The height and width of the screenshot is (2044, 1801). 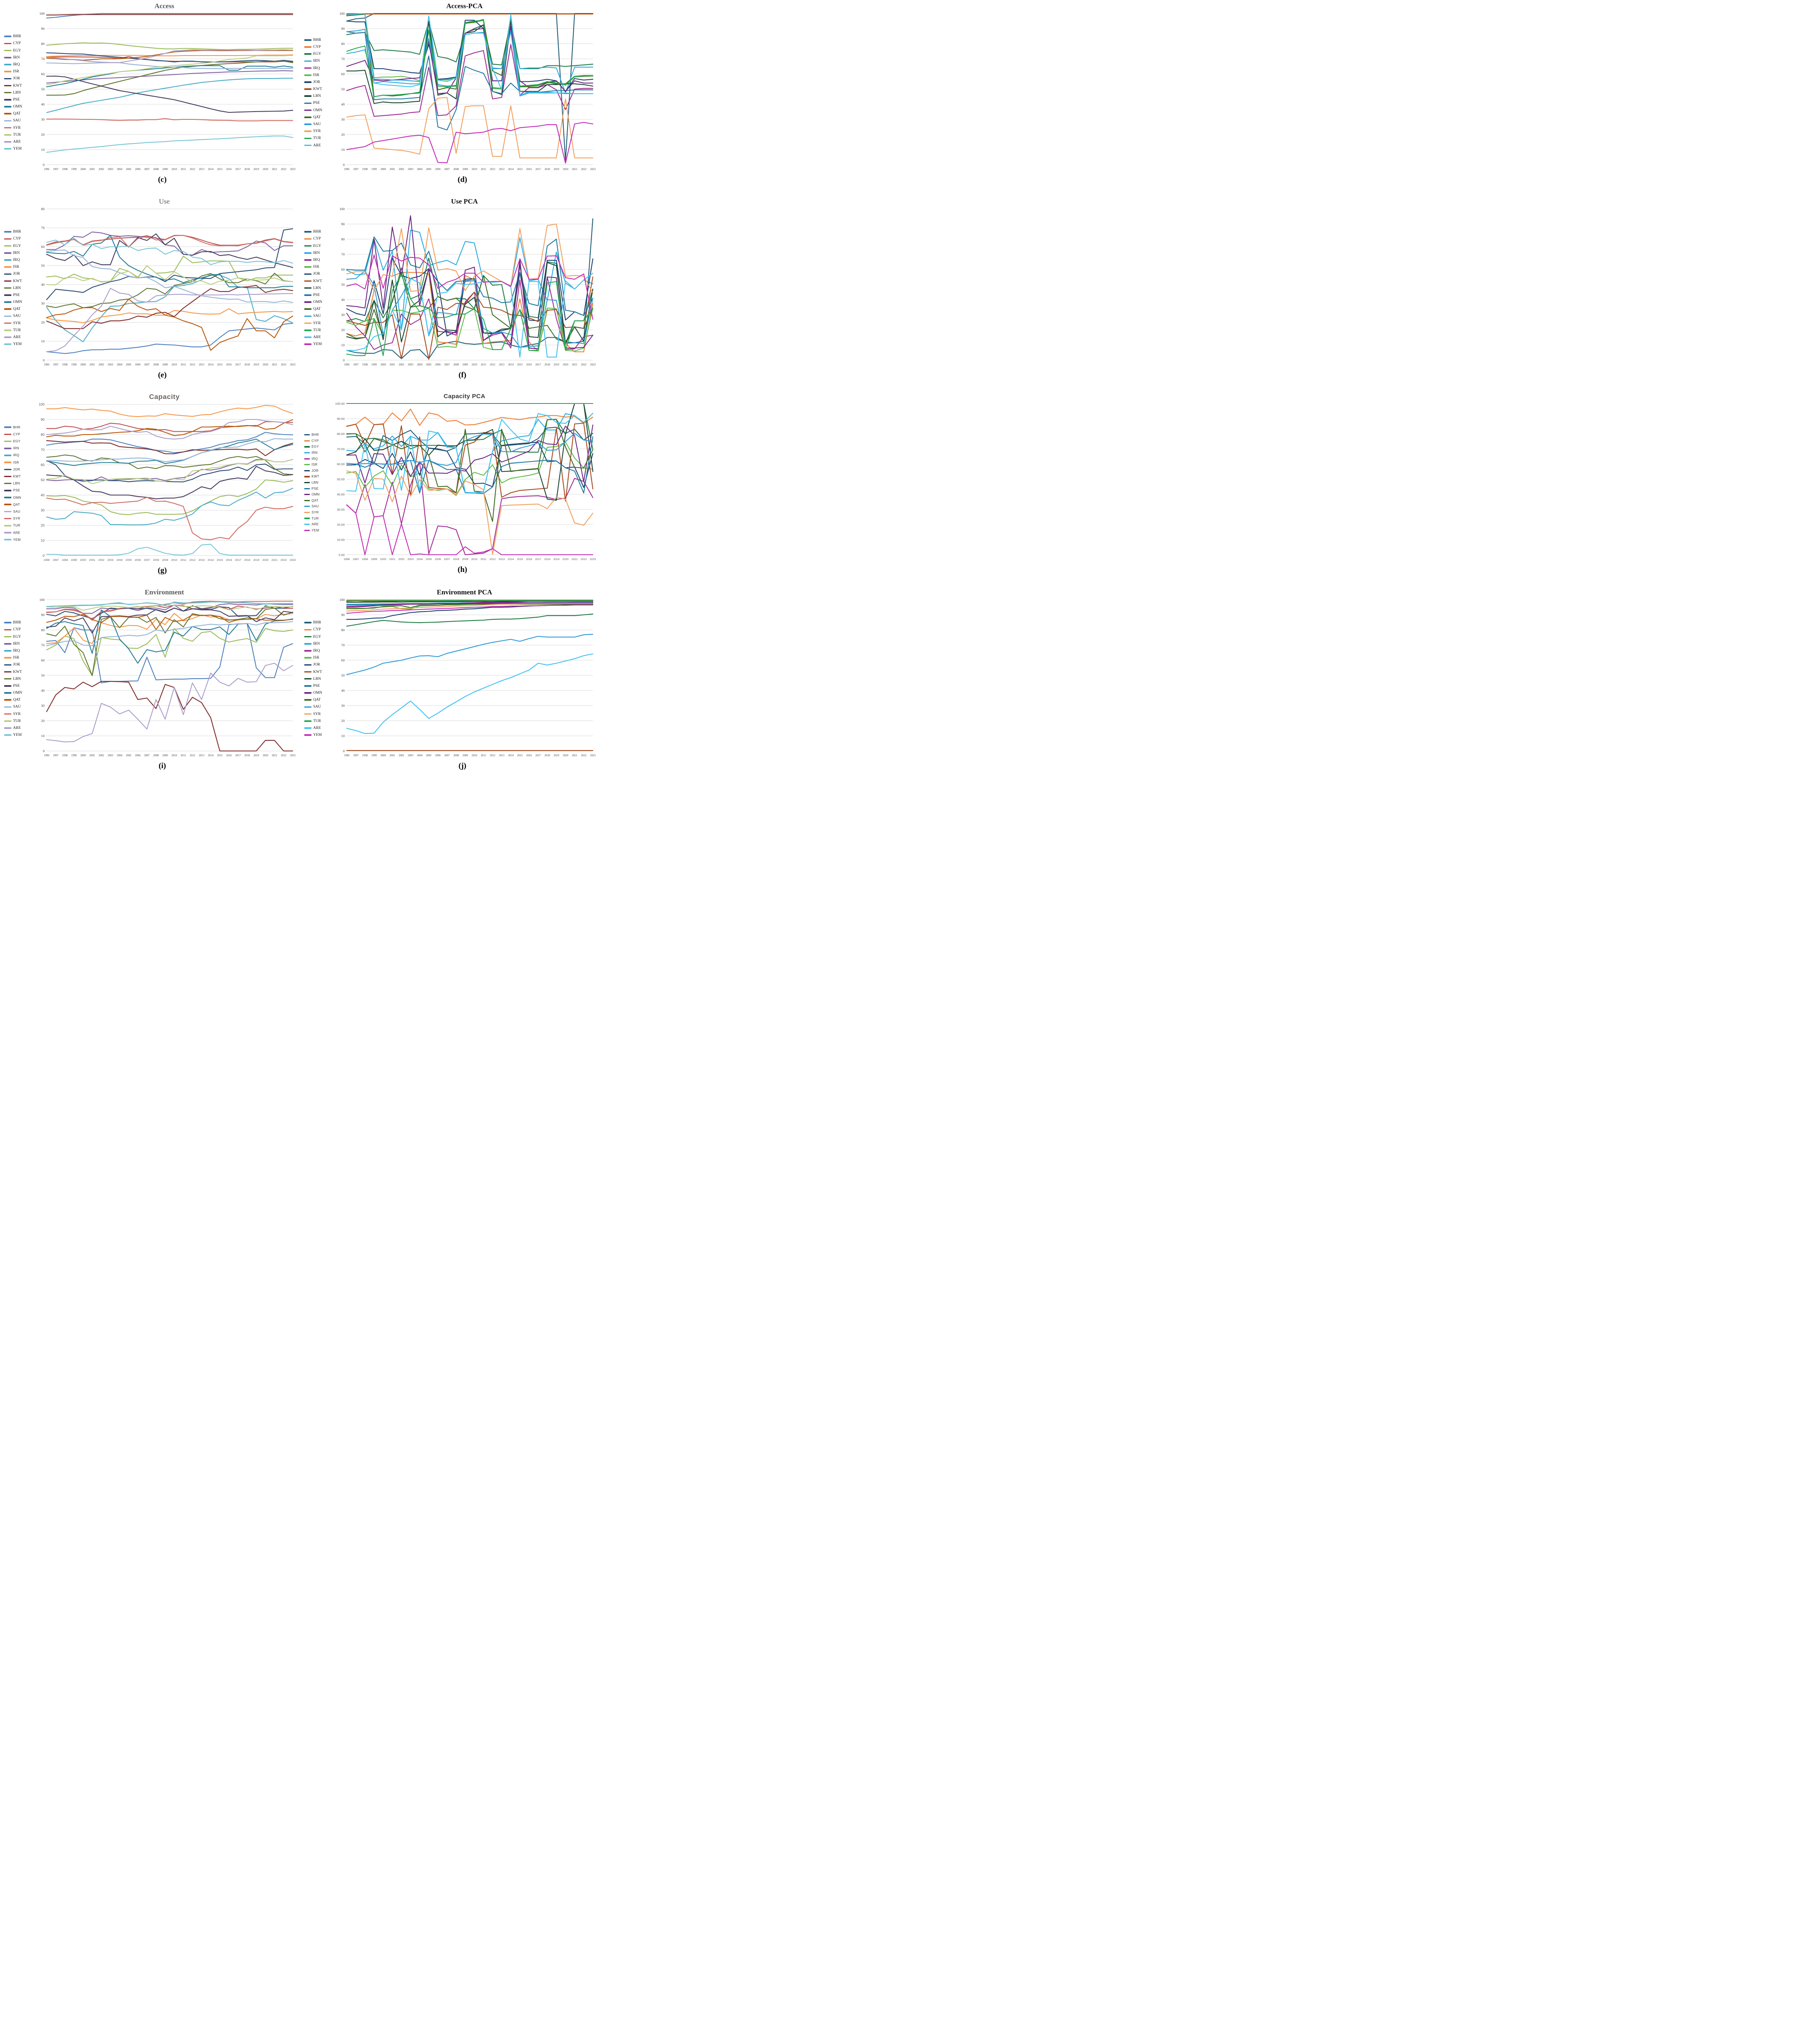 What do you see at coordinates (308, 623) in the screenshot?
I see `legend-swatch-bhr` at bounding box center [308, 623].